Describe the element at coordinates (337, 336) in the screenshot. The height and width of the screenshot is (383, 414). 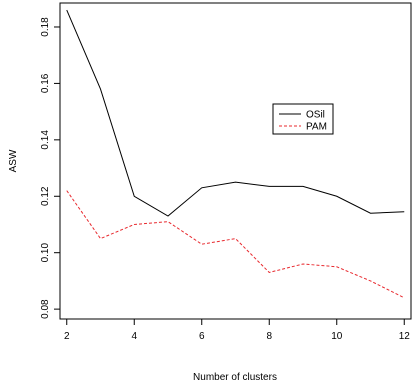
I see `x-tick-label: 10` at that location.